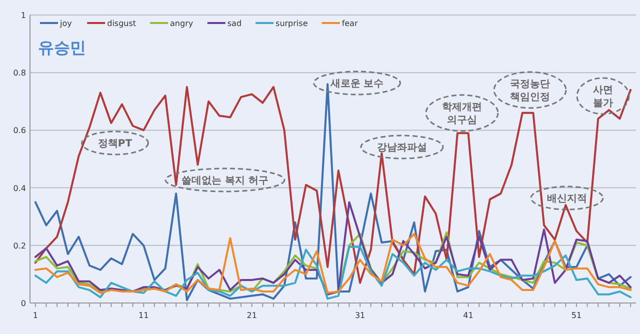  Describe the element at coordinates (350, 23) in the screenshot. I see `legend-label: fear` at that location.